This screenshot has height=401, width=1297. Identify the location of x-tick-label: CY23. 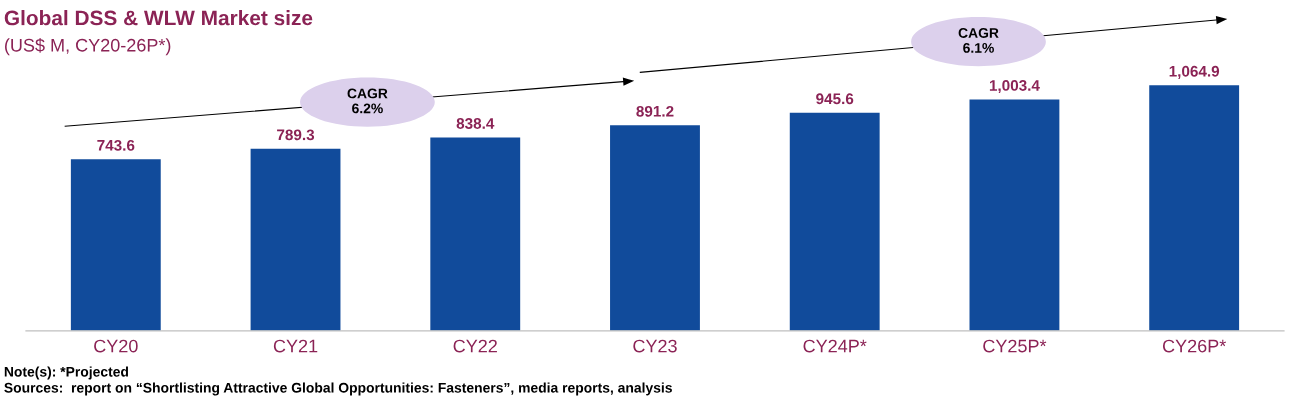
(655, 346).